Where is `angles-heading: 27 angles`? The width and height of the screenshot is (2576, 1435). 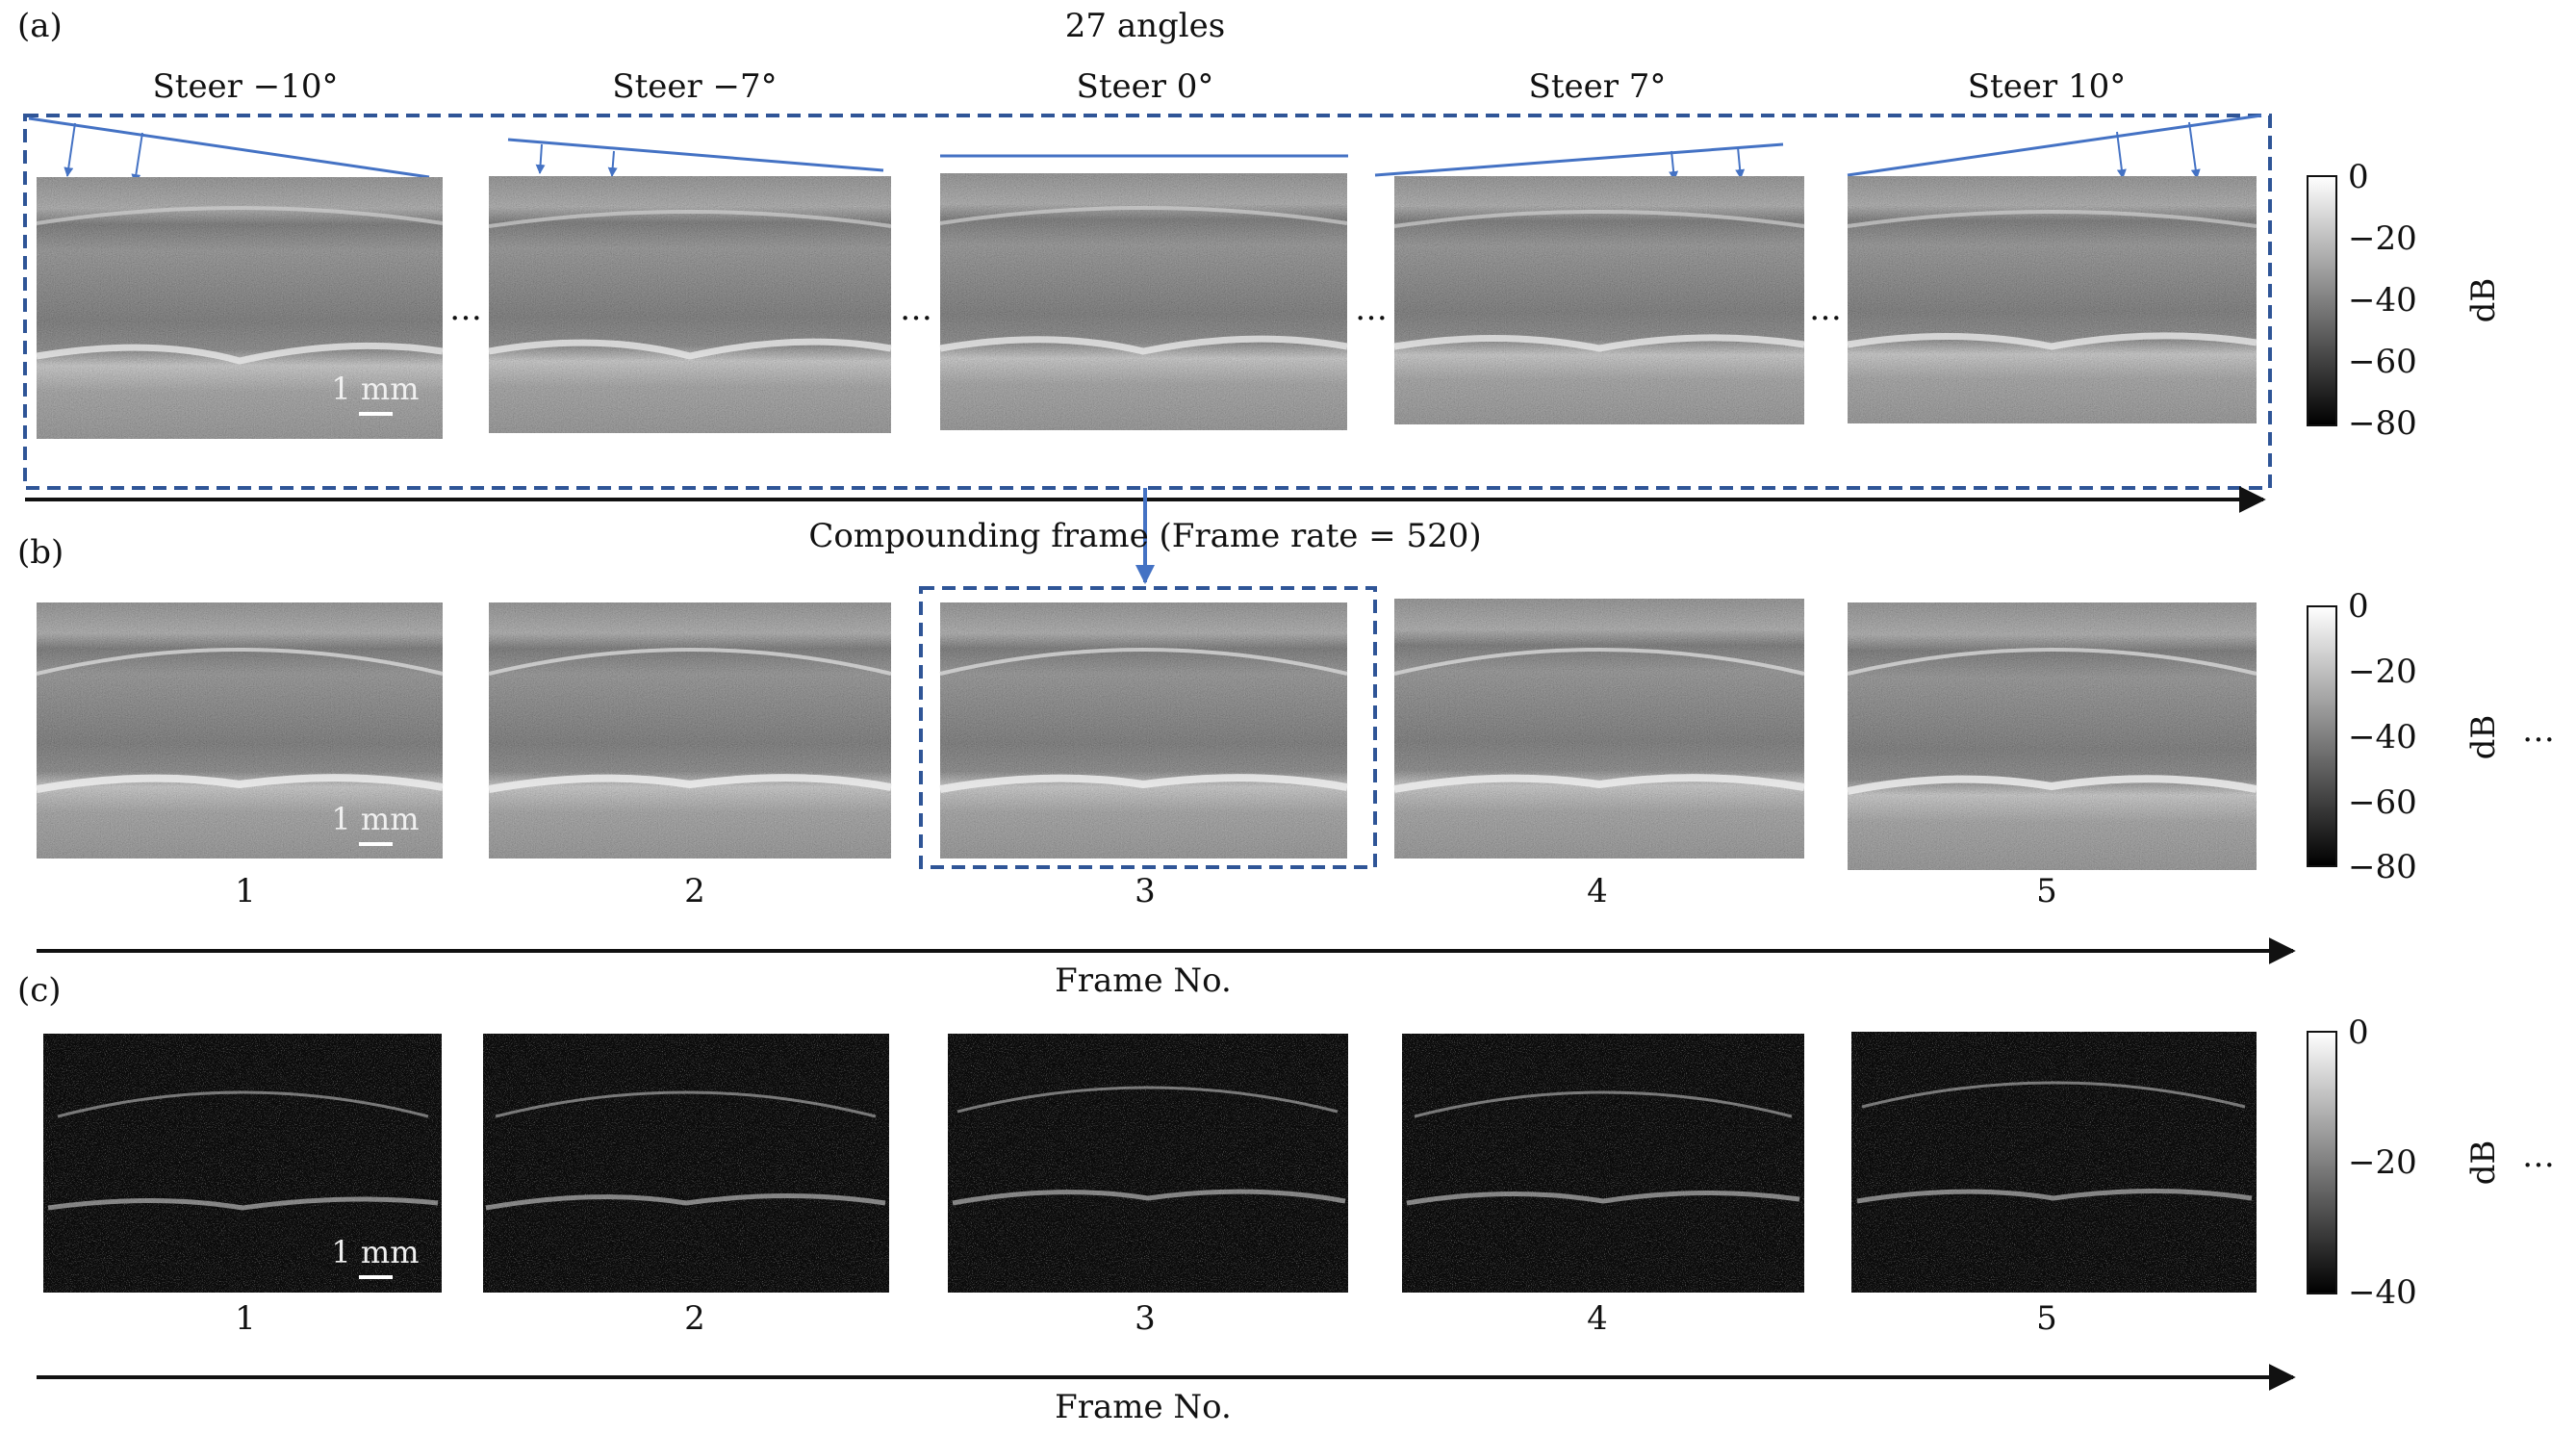 angles-heading: 27 angles is located at coordinates (1145, 26).